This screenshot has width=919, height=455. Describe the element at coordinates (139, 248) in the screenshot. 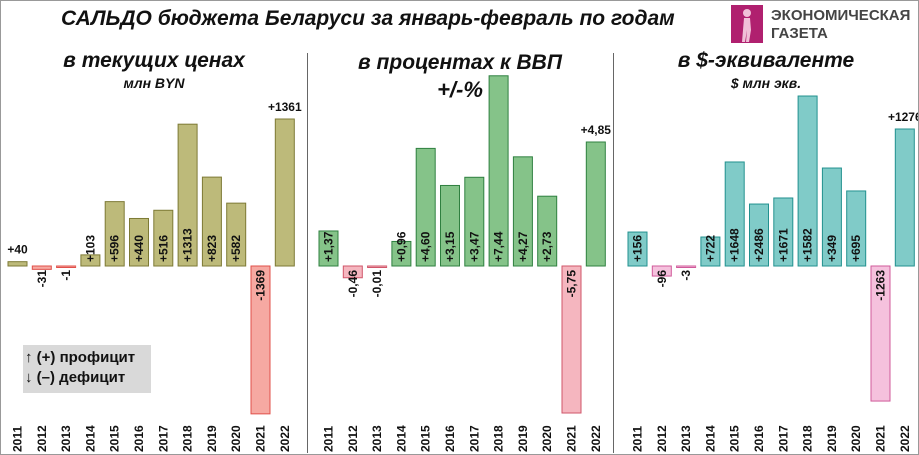

I see `data-label-2016: +440` at that location.